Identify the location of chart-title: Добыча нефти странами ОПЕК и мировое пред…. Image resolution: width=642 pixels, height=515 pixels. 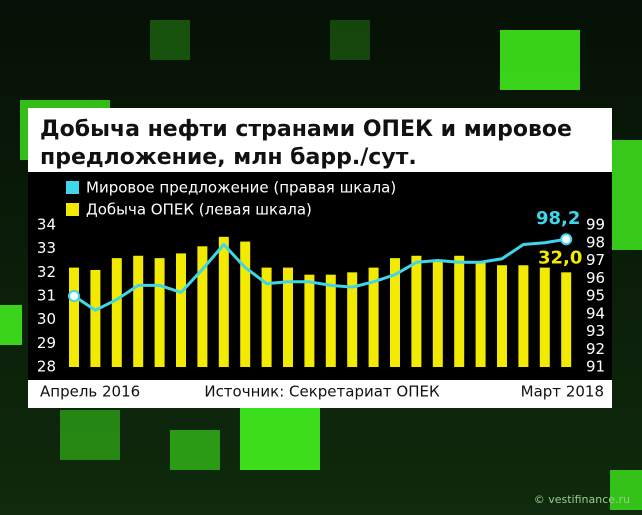
(306, 143).